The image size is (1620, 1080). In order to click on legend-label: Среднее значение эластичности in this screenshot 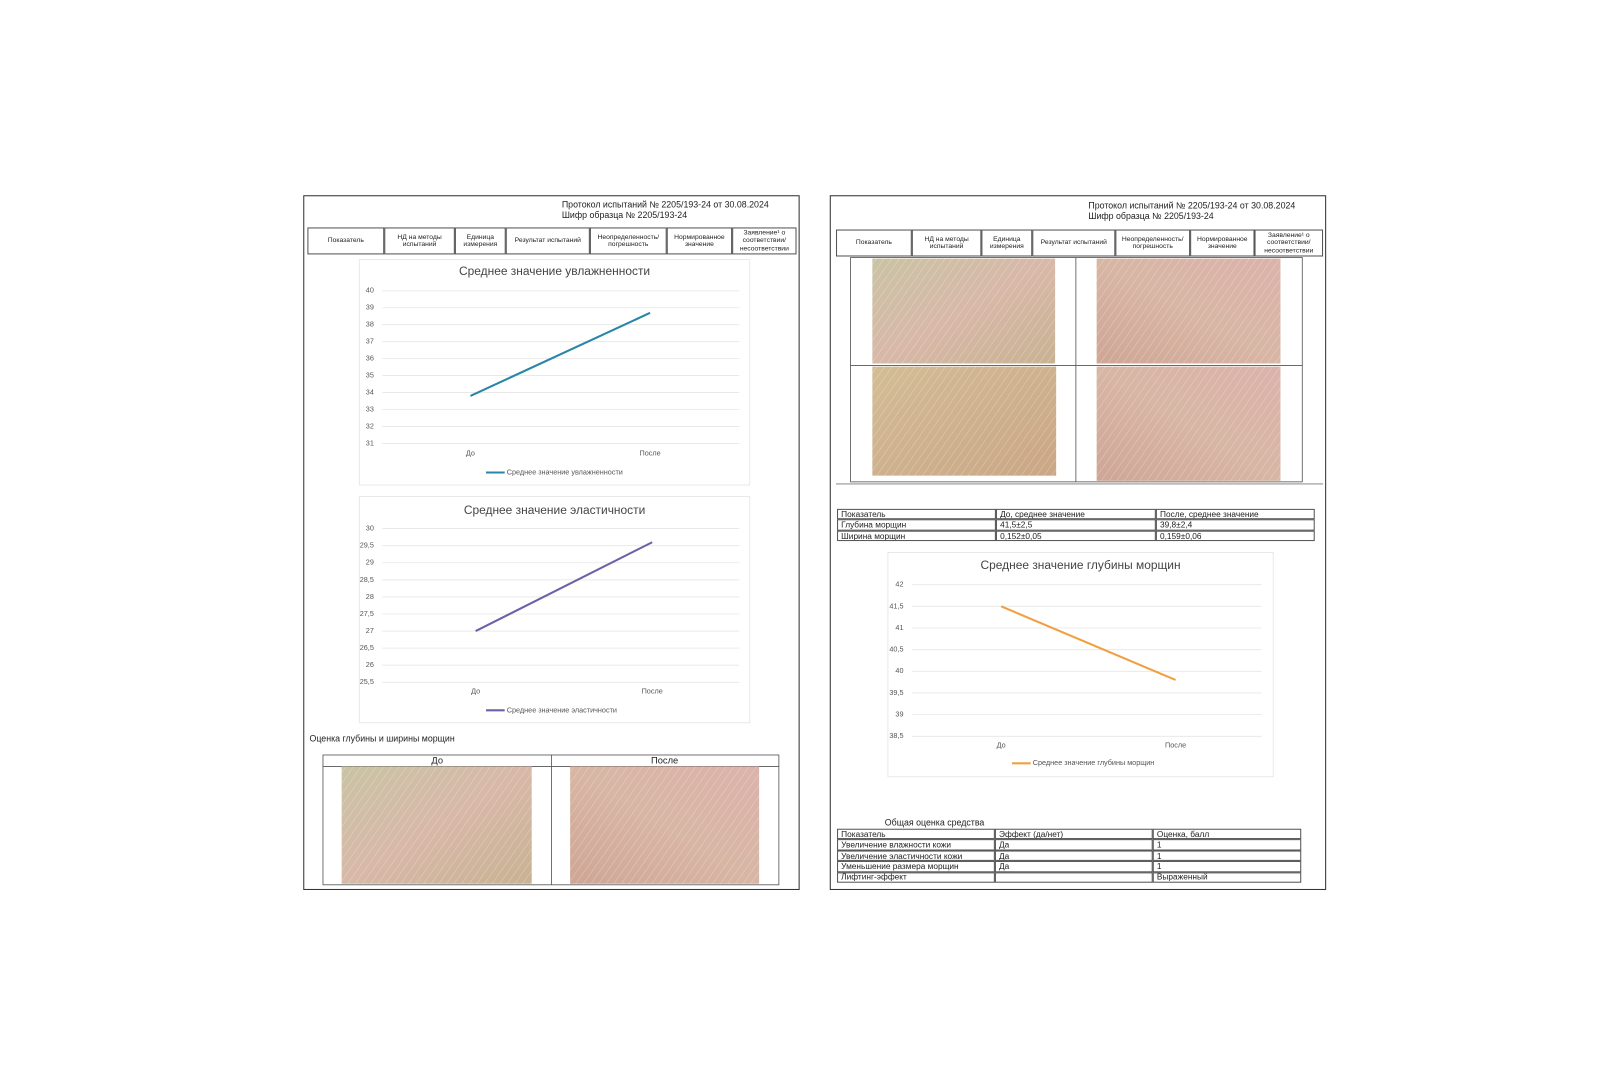, I will do `click(562, 709)`.